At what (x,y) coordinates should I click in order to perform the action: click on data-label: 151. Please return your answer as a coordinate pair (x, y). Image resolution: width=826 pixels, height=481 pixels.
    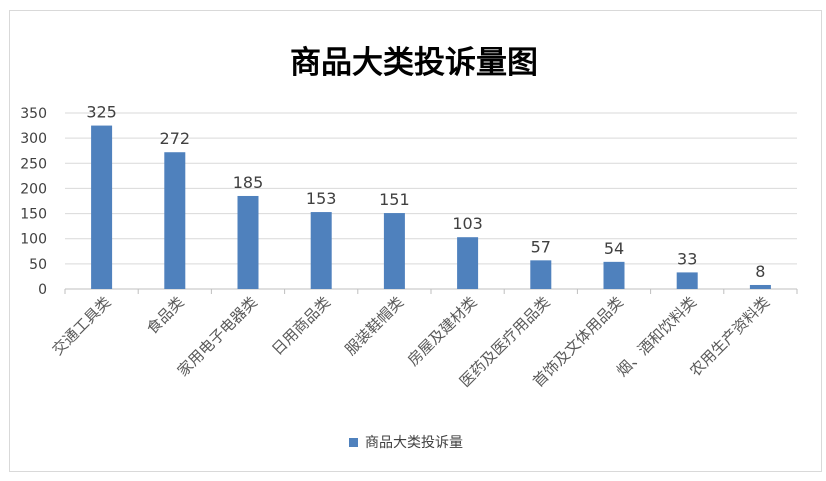
    Looking at the image, I should click on (394, 199).